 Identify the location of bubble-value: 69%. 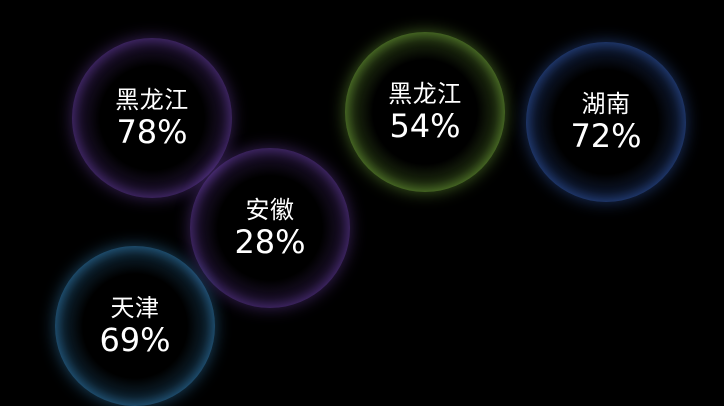
(135, 340).